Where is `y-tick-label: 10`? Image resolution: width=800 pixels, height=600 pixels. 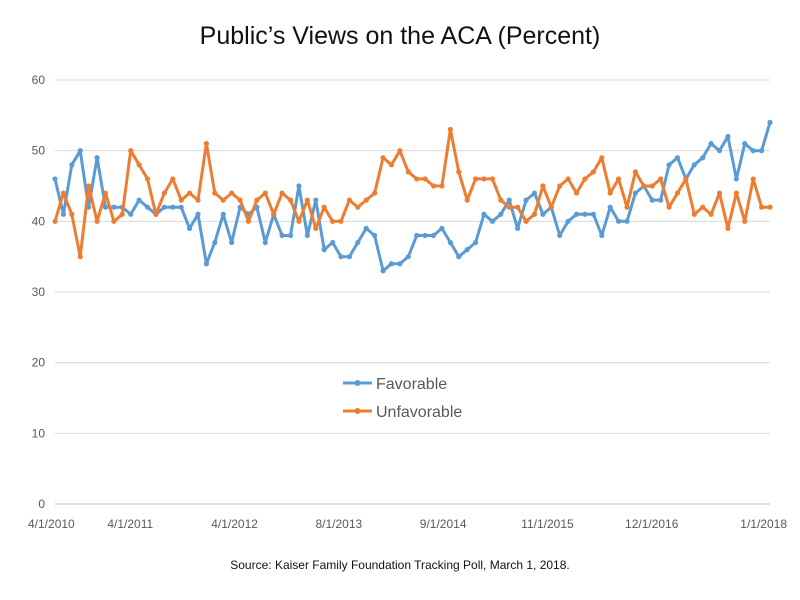
y-tick-label: 10 is located at coordinates (39, 433).